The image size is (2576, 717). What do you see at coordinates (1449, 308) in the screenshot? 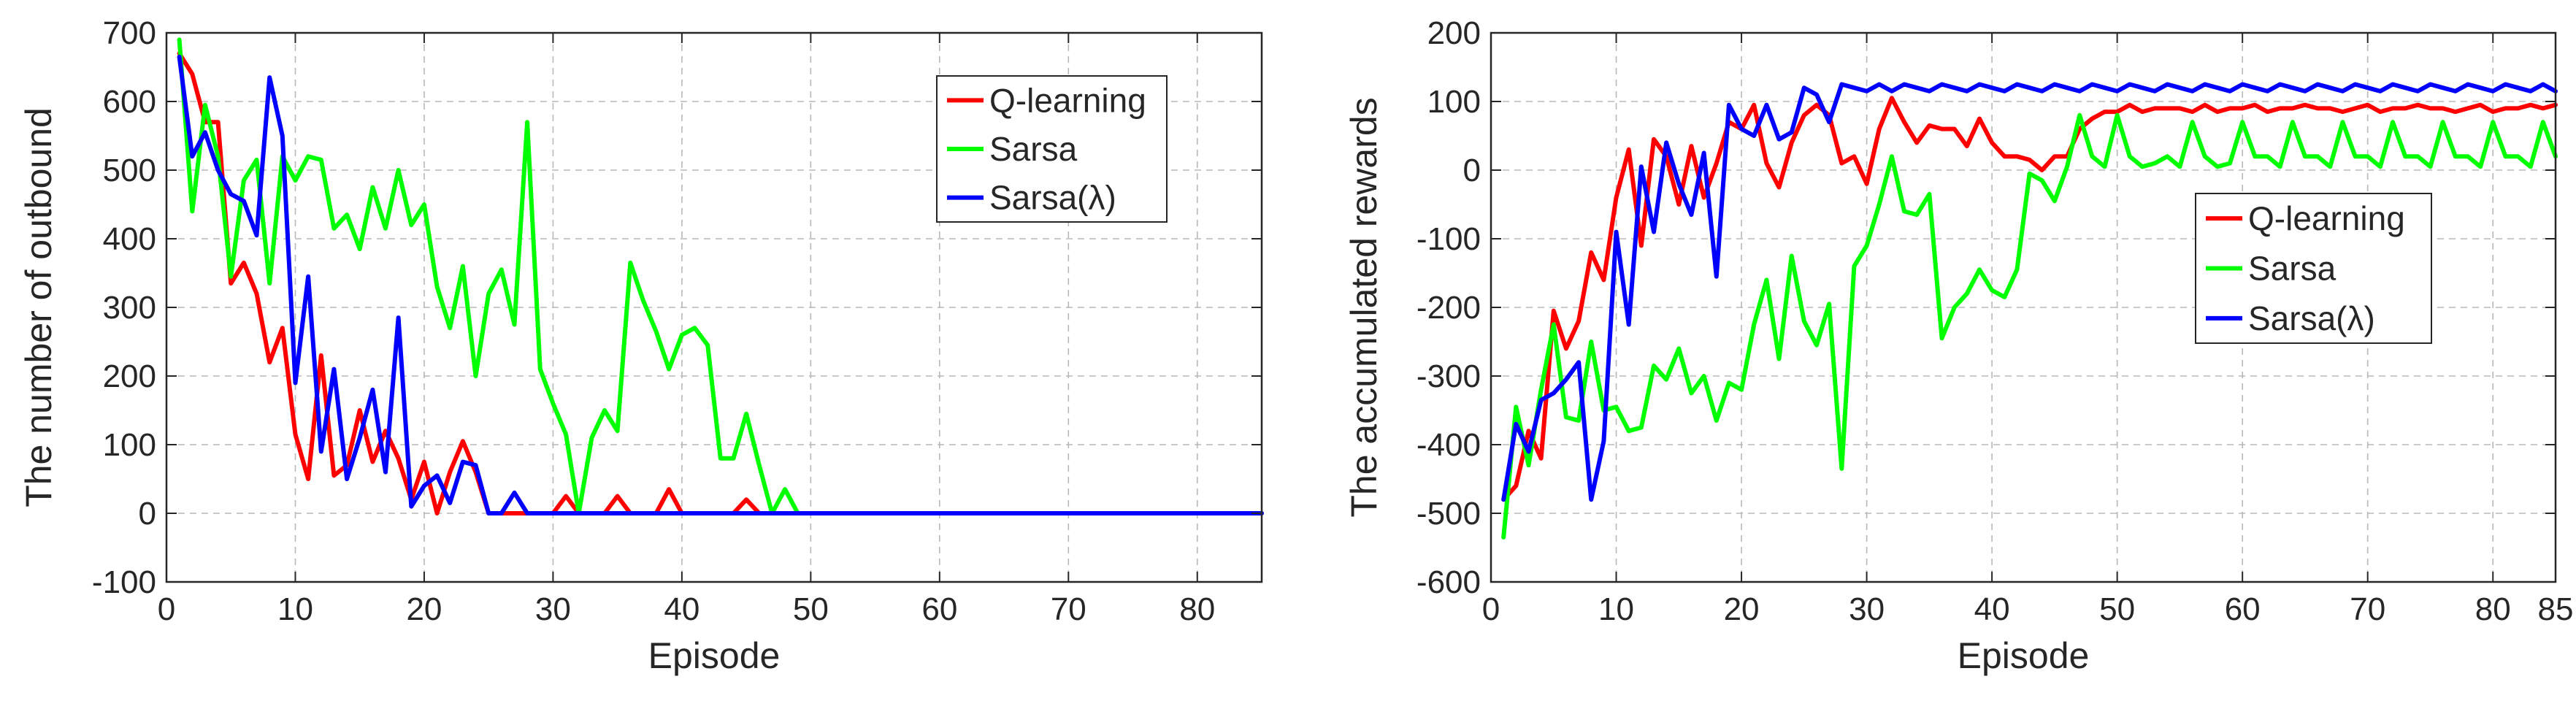
I see `y-tick-label: -200` at bounding box center [1449, 308].